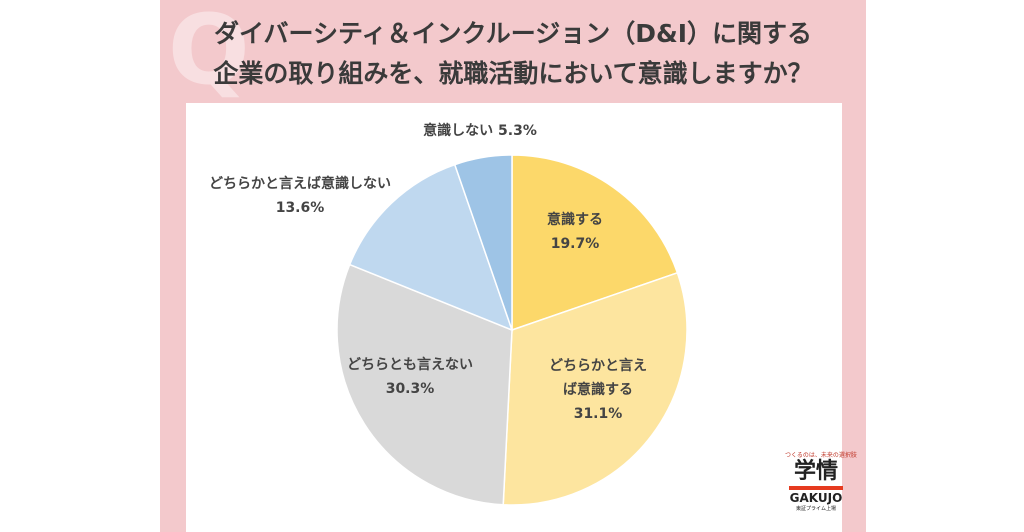 This screenshot has width=1024, height=532. What do you see at coordinates (575, 220) in the screenshot?
I see `category-label: 意識する` at bounding box center [575, 220].